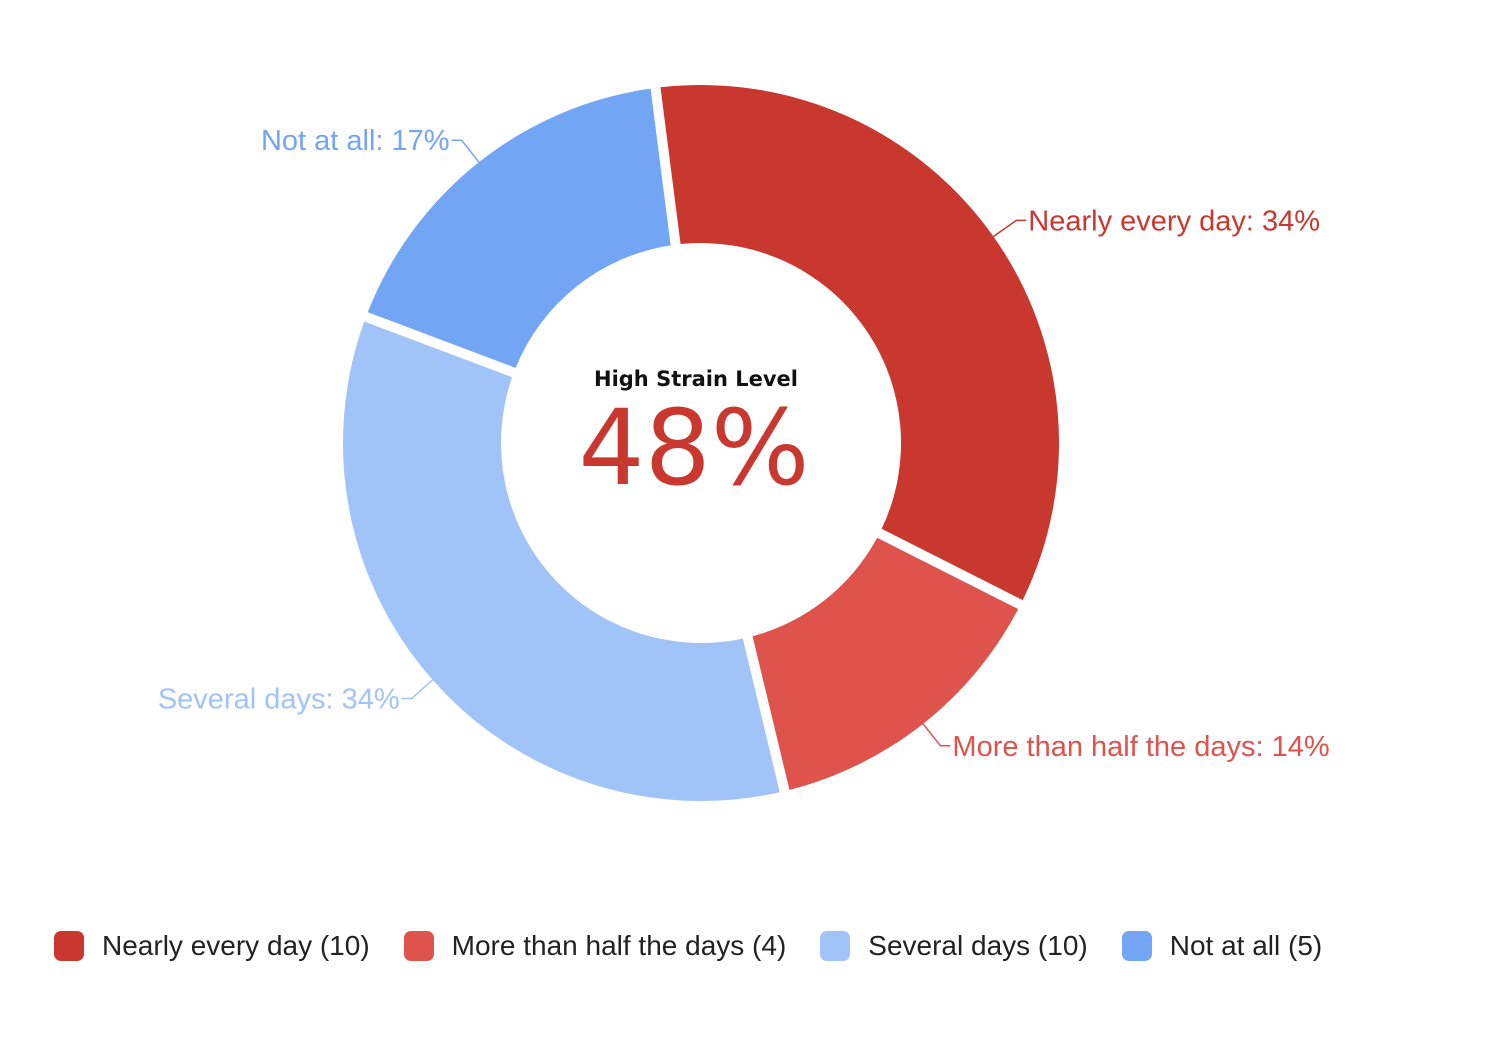  Describe the element at coordinates (835, 946) in the screenshot. I see `legend-swatch-several-days` at that location.